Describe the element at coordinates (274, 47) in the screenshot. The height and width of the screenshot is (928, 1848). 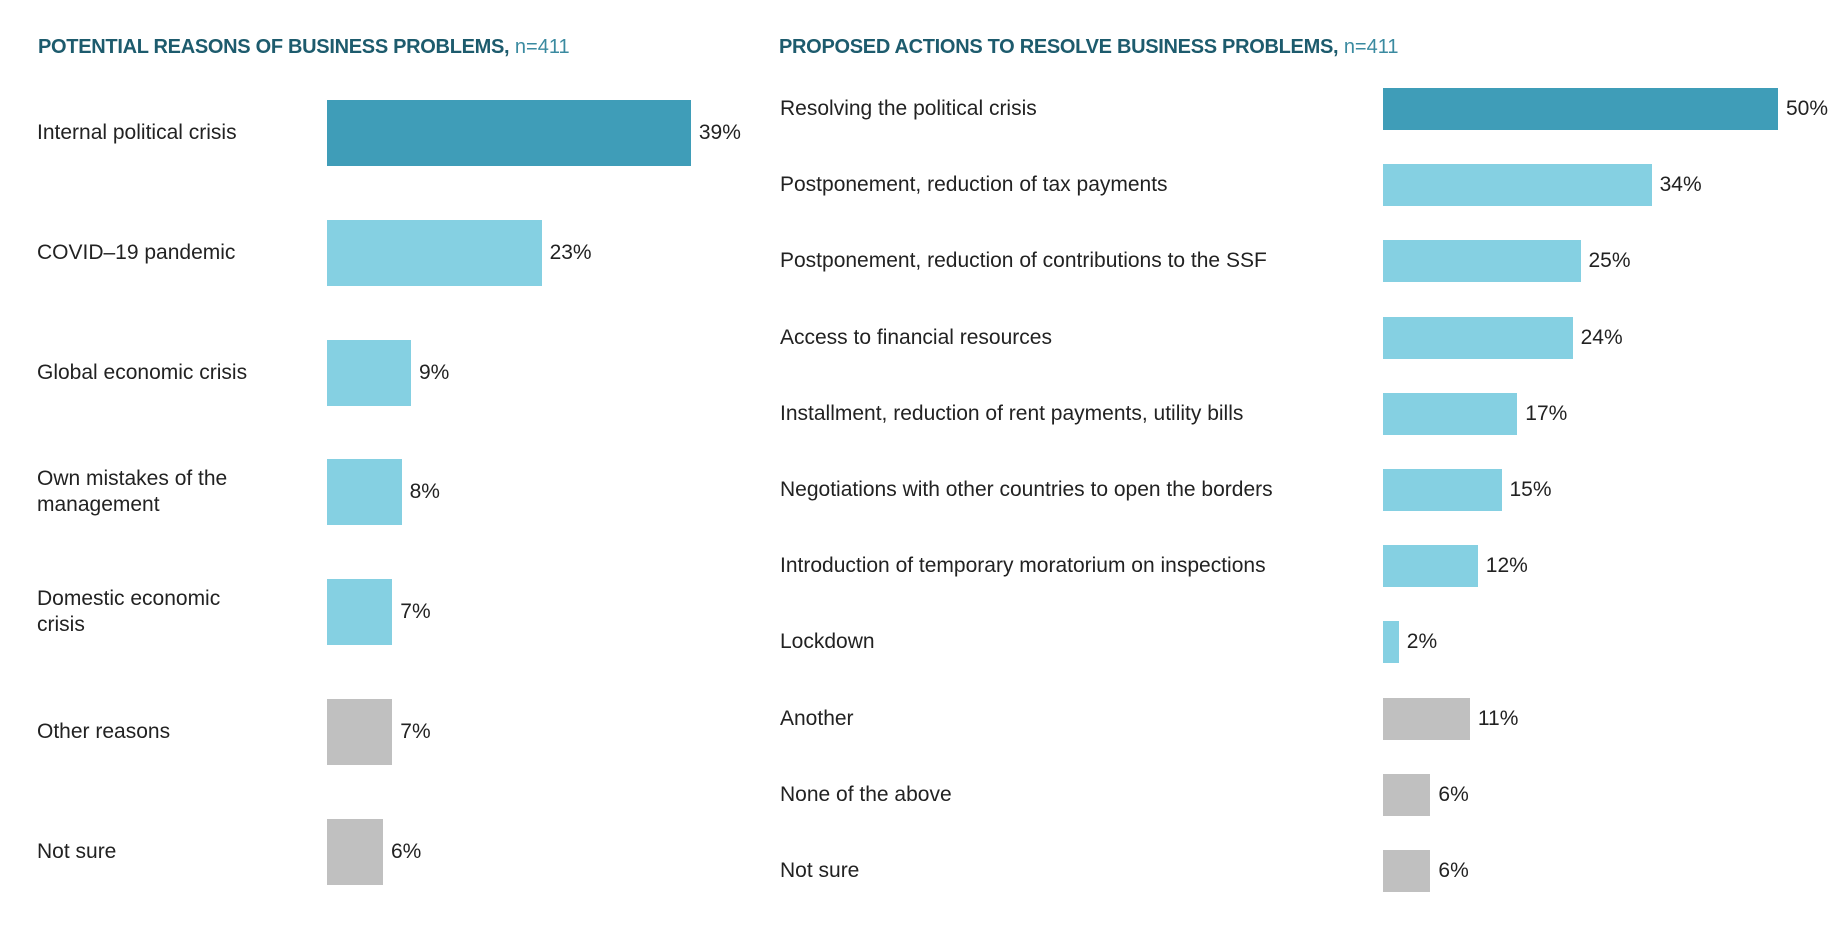
I see `left-chart-title-text: POTENTIAL REASONS OF BUSINESS PROBLEMS,` at that location.